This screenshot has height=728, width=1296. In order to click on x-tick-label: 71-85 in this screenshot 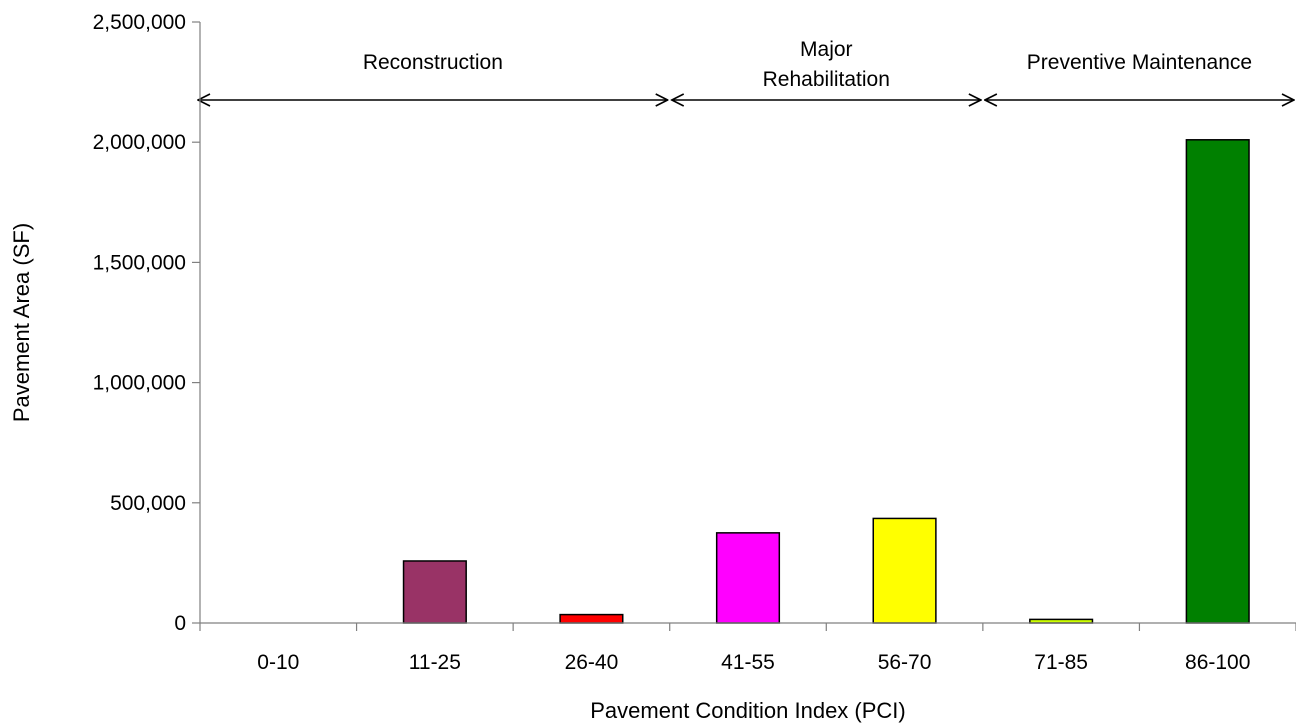, I will do `click(1061, 662)`.